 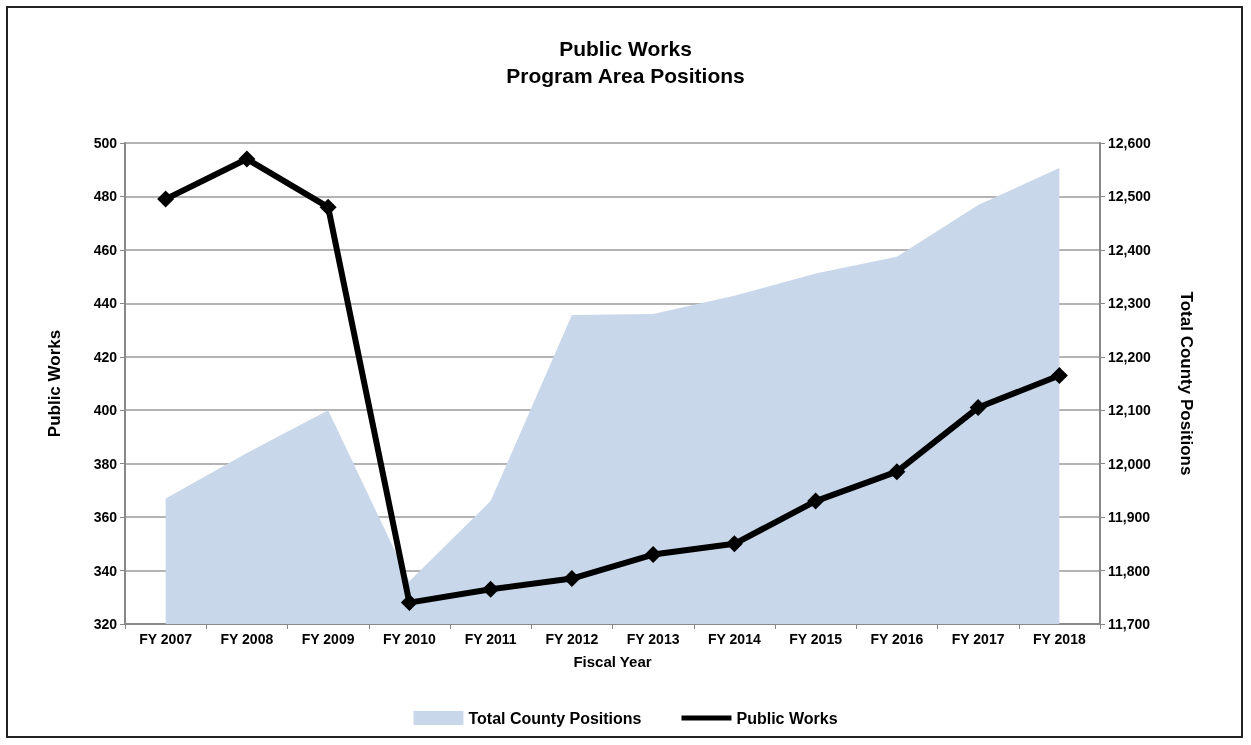 What do you see at coordinates (166, 639) in the screenshot?
I see `x-tick-label: FY 2007` at bounding box center [166, 639].